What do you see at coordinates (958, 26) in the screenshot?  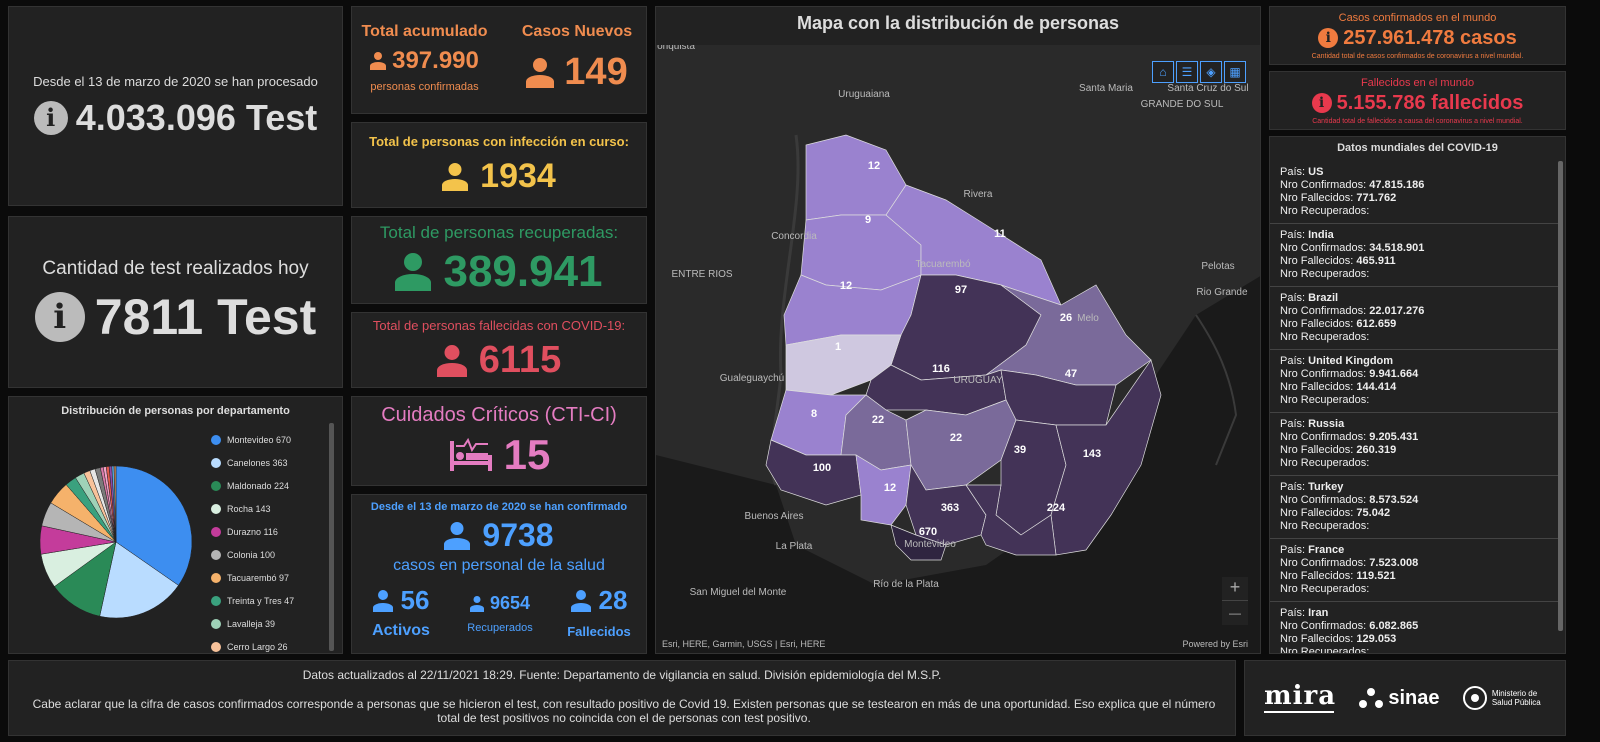 I see `map-title: Mapa con la distribución de personas` at bounding box center [958, 26].